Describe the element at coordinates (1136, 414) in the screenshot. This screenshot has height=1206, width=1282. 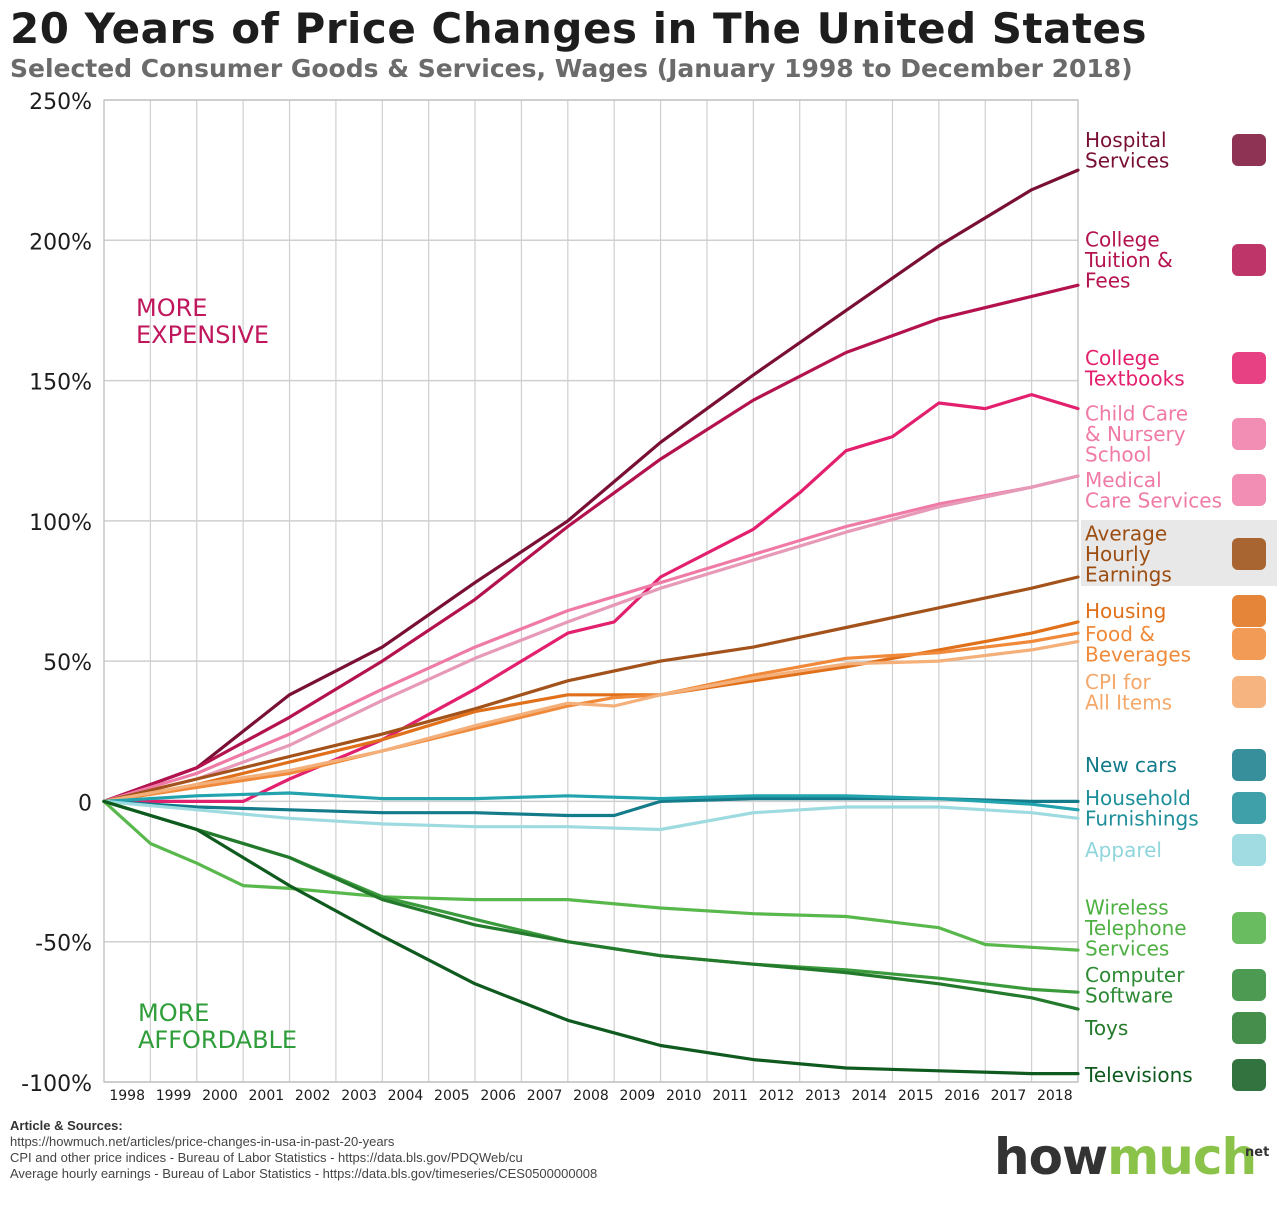
I see `series-label: Child Care` at that location.